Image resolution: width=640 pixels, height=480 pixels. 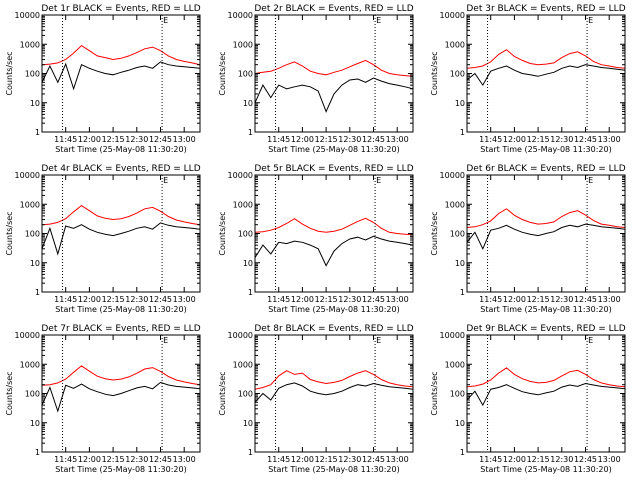 I want to click on panel-title: Det 7r BLACK = Events, RED = LLD, so click(x=120, y=329).